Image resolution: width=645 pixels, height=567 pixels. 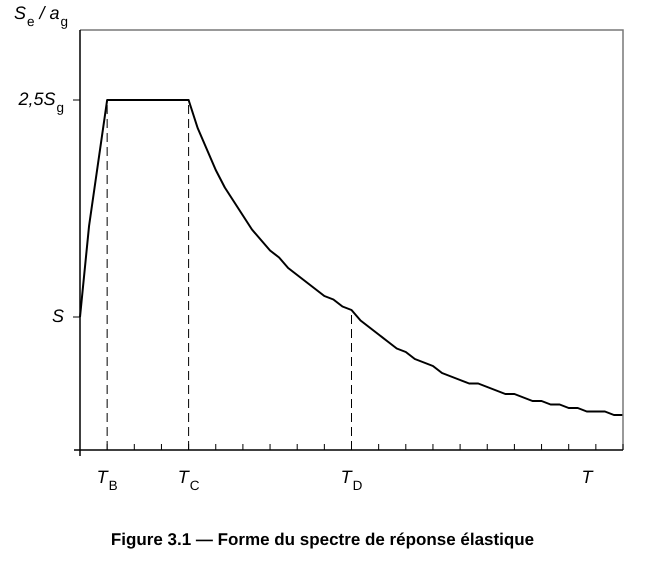 What do you see at coordinates (58, 316) in the screenshot?
I see `text: S` at bounding box center [58, 316].